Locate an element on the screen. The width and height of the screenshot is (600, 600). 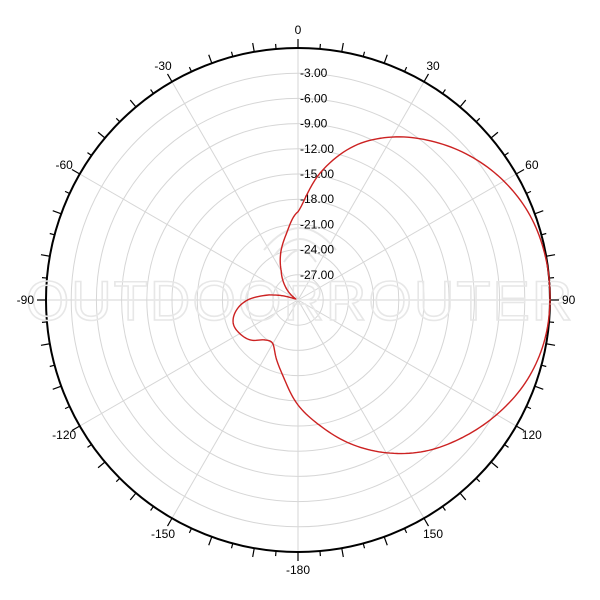
angle-tick-label: -30 is located at coordinates (163, 66).